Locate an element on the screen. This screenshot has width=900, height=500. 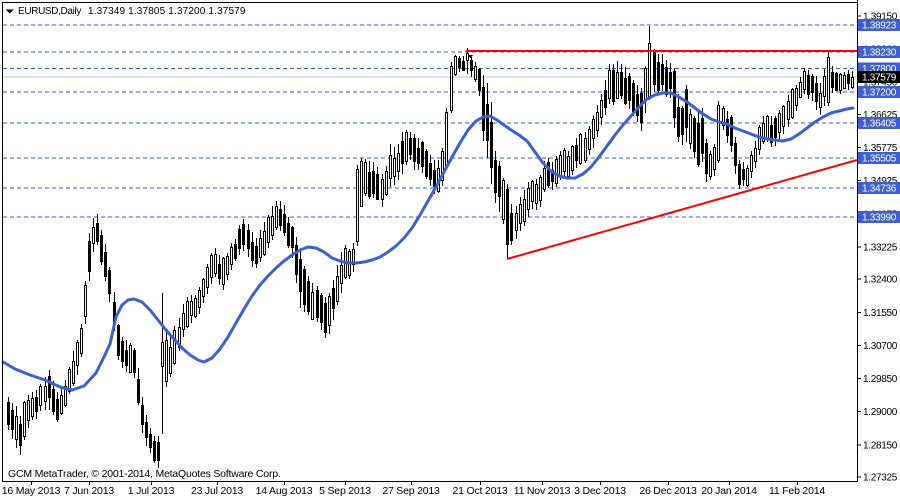
svg-text:1.37349 1.37805 1.37200 1.3757: 1.37349 1.37805 1.37200 1.37579 is located at coordinates (167, 11).